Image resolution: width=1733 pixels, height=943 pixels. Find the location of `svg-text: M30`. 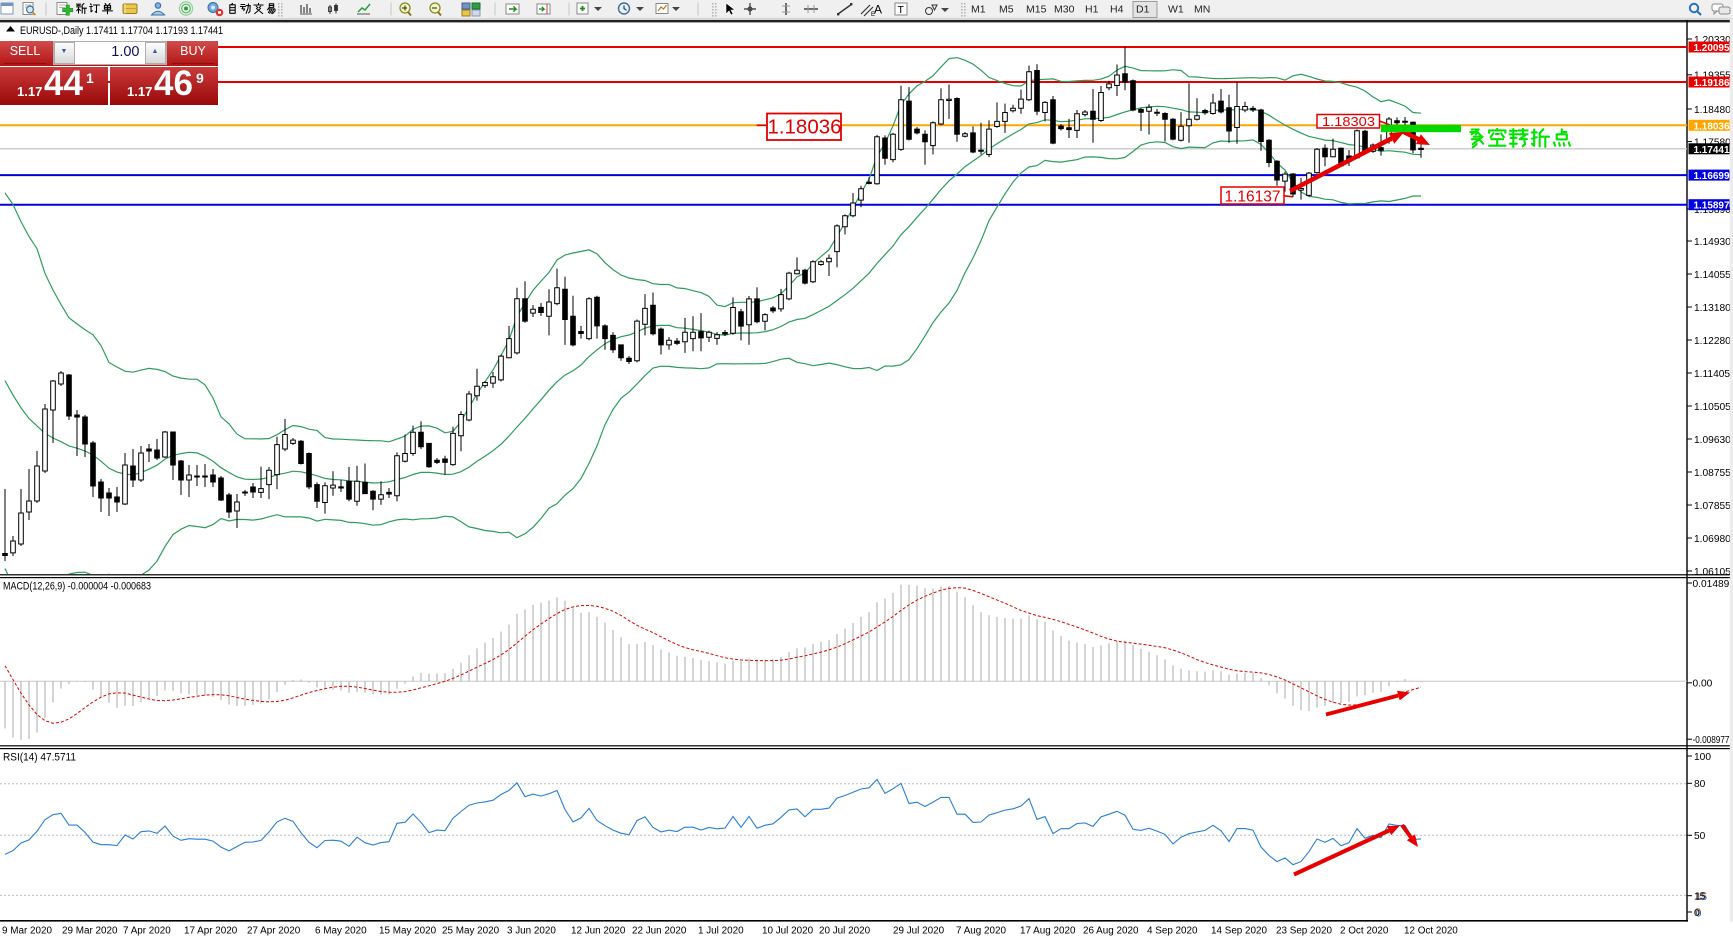

svg-text: M30 is located at coordinates (1064, 10).